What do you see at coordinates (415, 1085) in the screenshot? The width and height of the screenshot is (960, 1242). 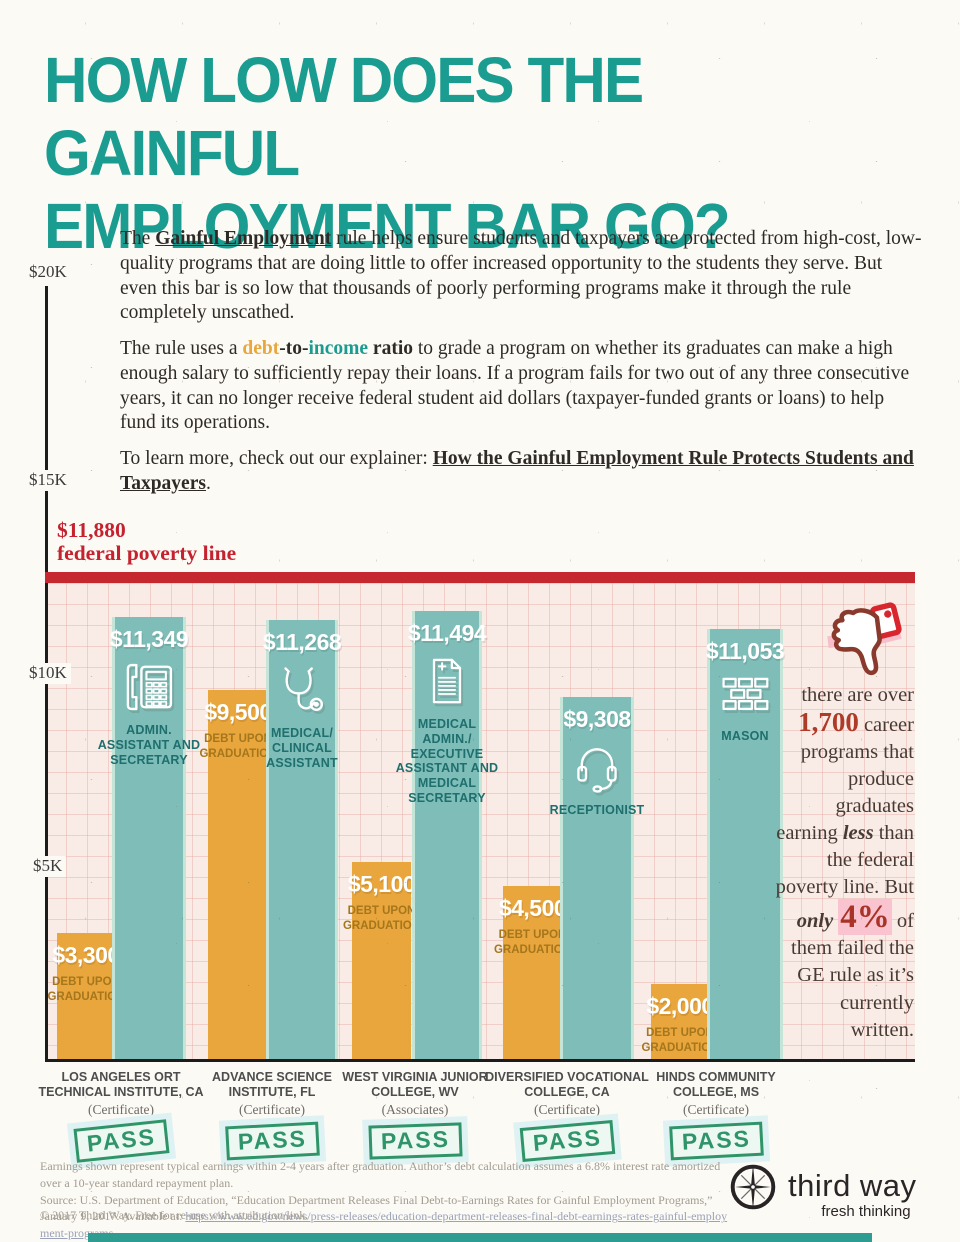 I see `school-name: WEST VIRGINIA JUNIOR COLLEGE, WV` at bounding box center [415, 1085].